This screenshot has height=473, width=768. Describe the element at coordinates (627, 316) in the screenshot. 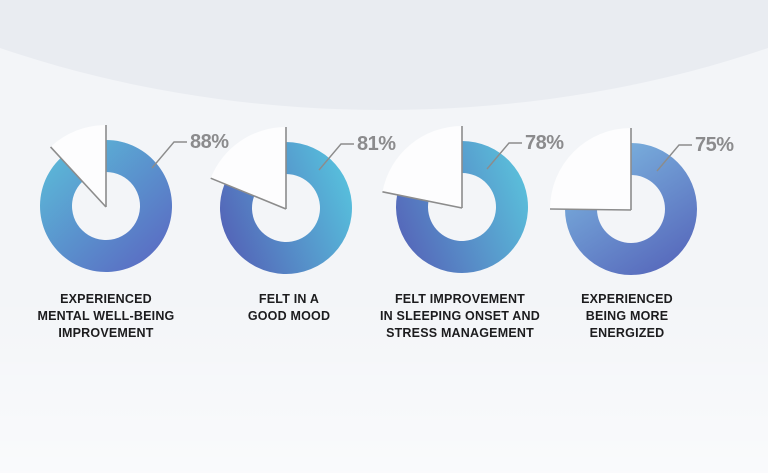

I see `donut-caption-4: EXPERIENCED BEING MORE ENERGIZED` at that location.